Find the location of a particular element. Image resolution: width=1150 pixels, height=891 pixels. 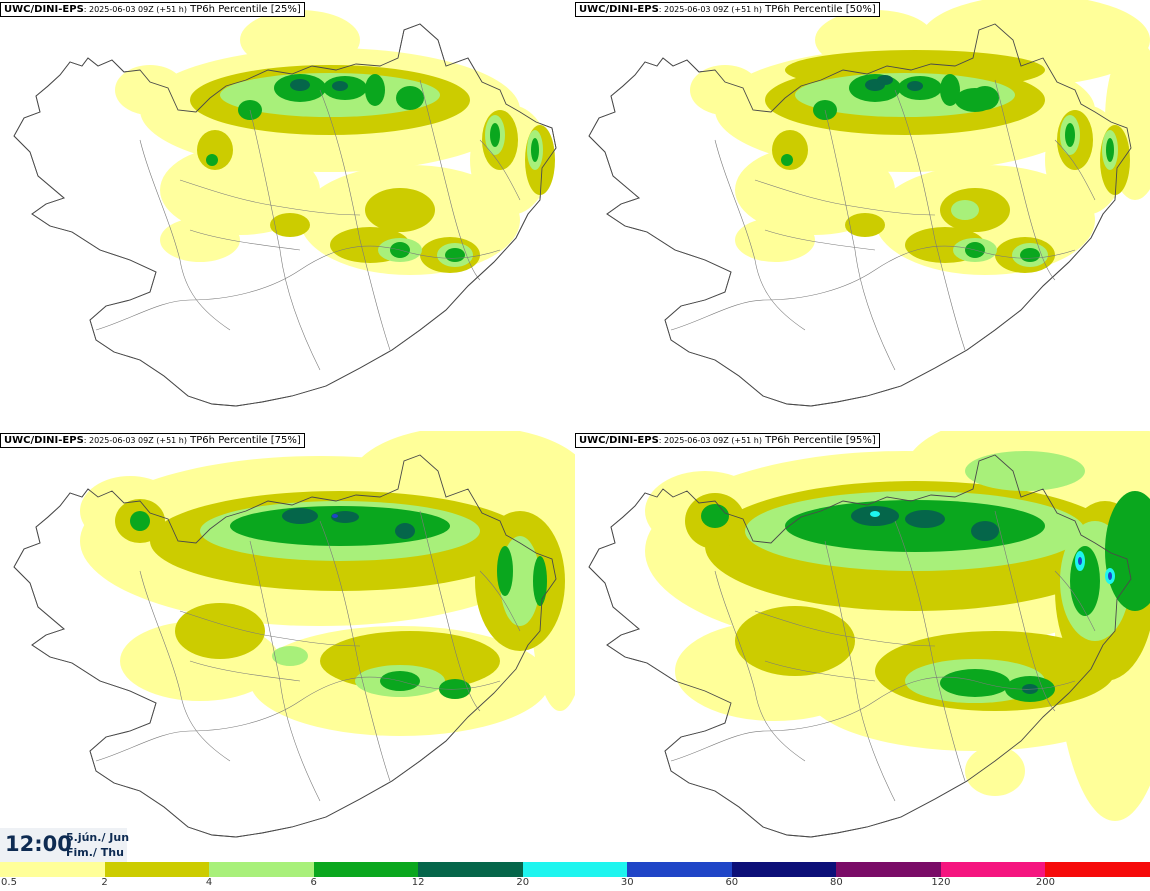

valid-time: 12:00 is located at coordinates (38, 844).